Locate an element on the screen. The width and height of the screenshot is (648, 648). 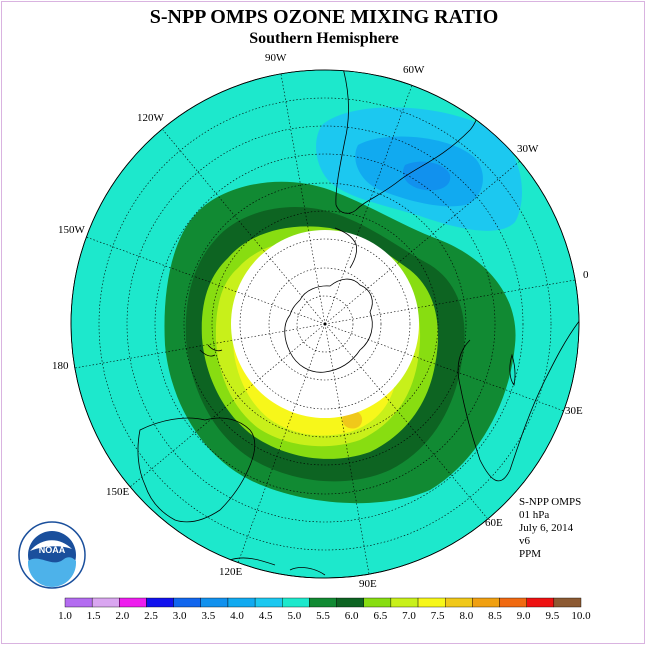
colorbar-label: 2.0 is located at coordinates (122, 616).